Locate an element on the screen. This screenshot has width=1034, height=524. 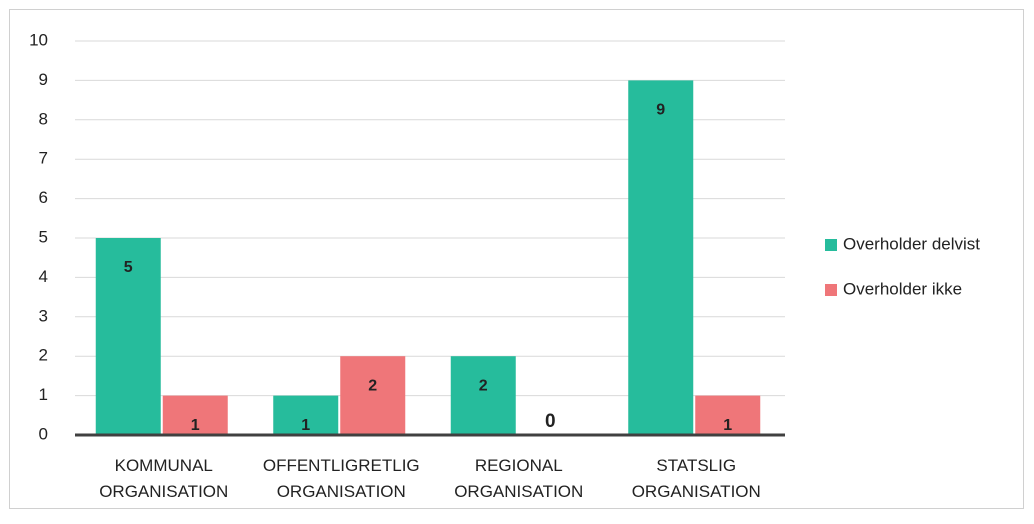
y-tick-label: 7 is located at coordinates (43, 158).